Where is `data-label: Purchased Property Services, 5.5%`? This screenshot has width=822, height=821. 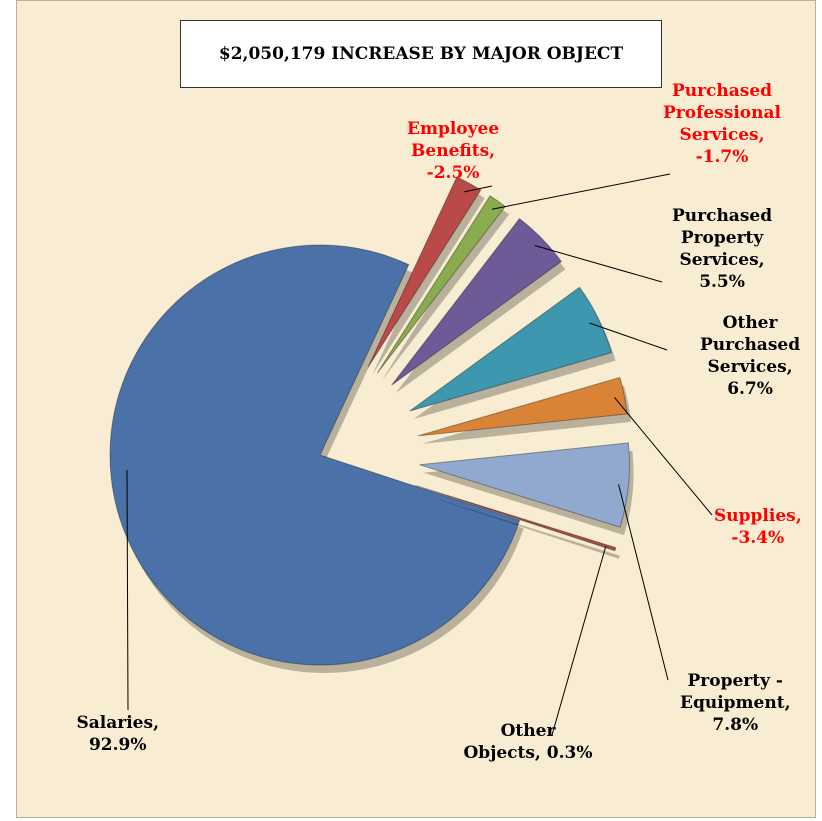
data-label: Purchased Property Services, 5.5% is located at coordinates (722, 249).